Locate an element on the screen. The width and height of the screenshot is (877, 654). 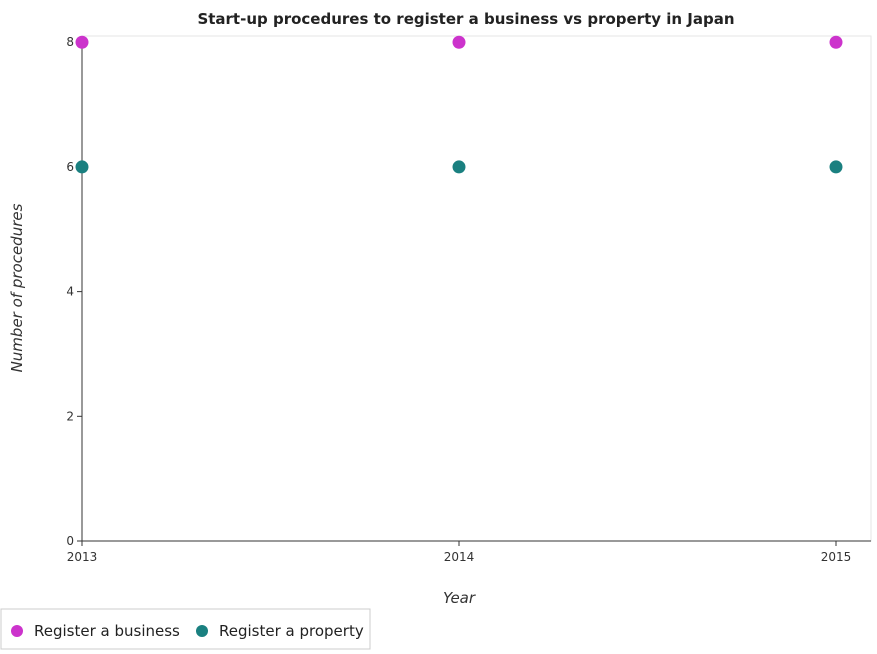
legend-box is located at coordinates (185, 629).